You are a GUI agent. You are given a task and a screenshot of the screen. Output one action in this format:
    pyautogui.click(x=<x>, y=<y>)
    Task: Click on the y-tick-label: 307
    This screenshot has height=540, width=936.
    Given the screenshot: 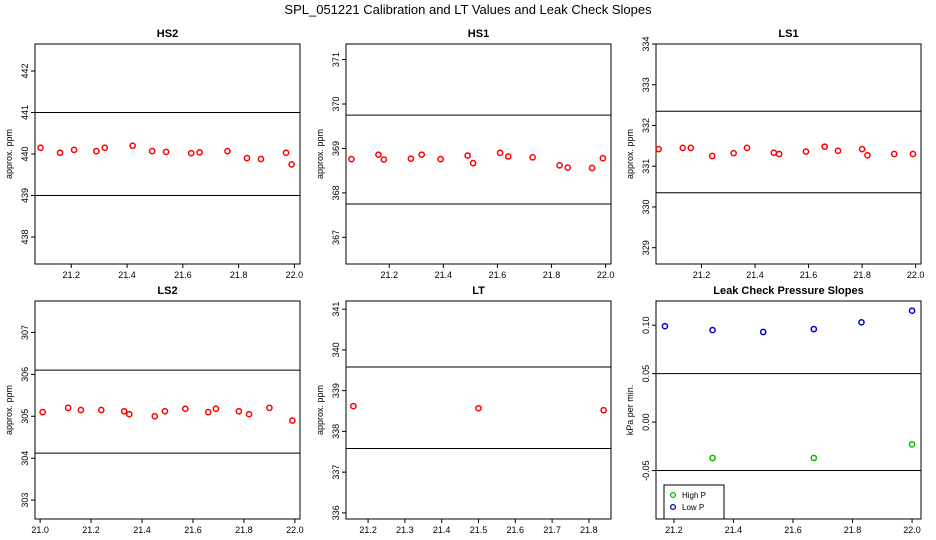 What is the action you would take?
    pyautogui.click(x=25, y=332)
    